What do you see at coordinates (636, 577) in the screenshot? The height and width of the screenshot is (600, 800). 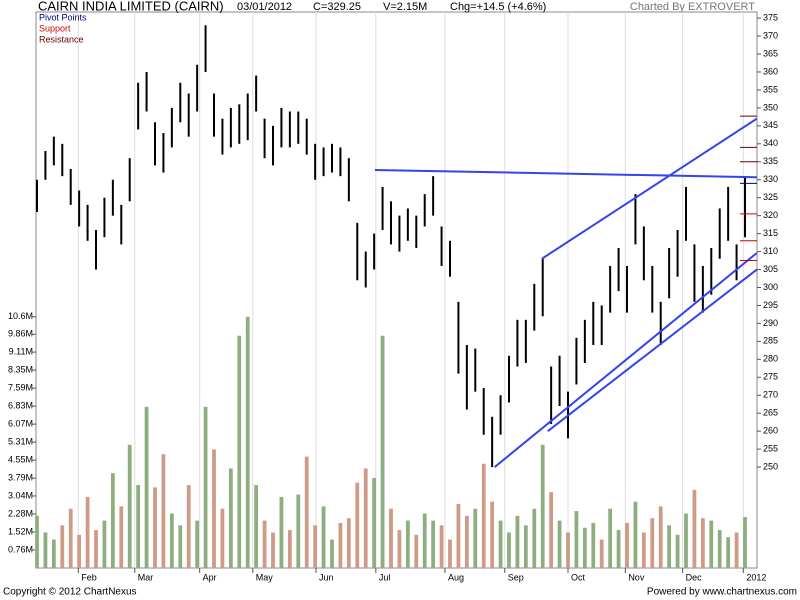 I see `x-tick-label: Nov` at bounding box center [636, 577].